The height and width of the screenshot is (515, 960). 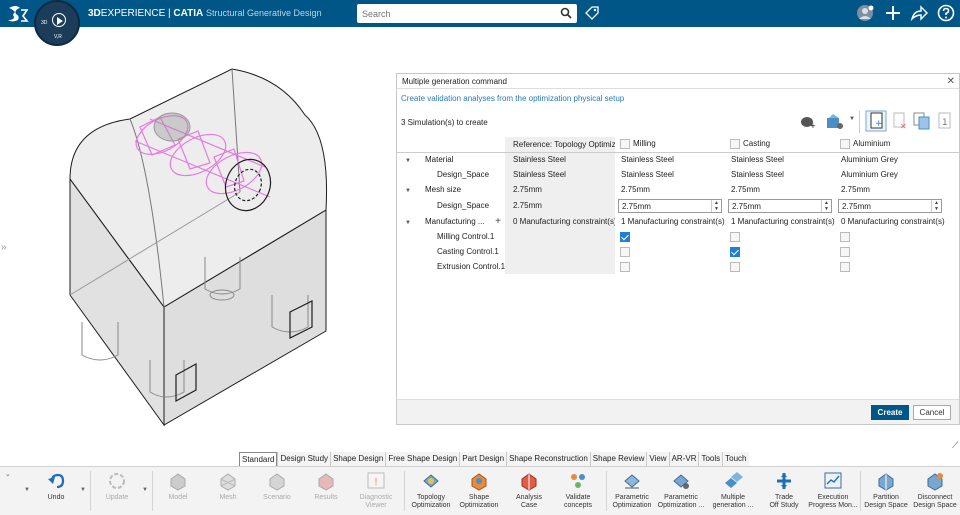 What do you see at coordinates (560, 251) in the screenshot?
I see `reference-cell` at bounding box center [560, 251].